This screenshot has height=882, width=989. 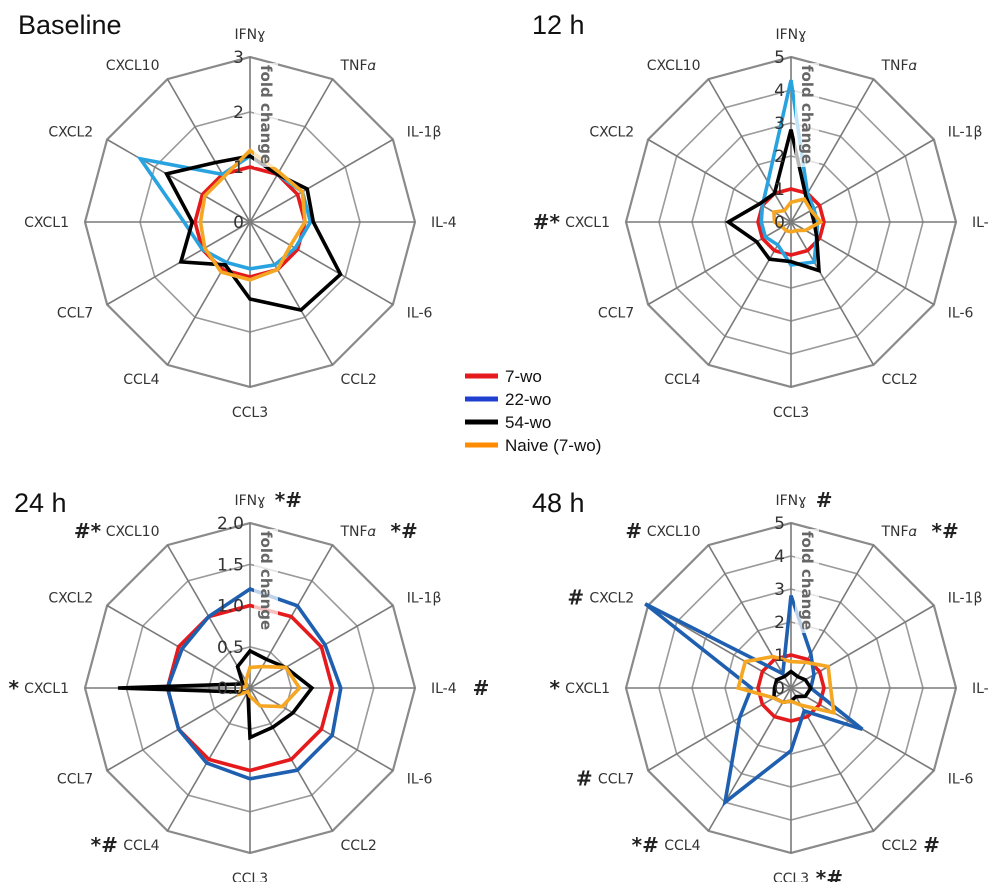 What do you see at coordinates (791, 501) in the screenshot?
I see `axis-label-ifn: IFNɣ` at bounding box center [791, 501].